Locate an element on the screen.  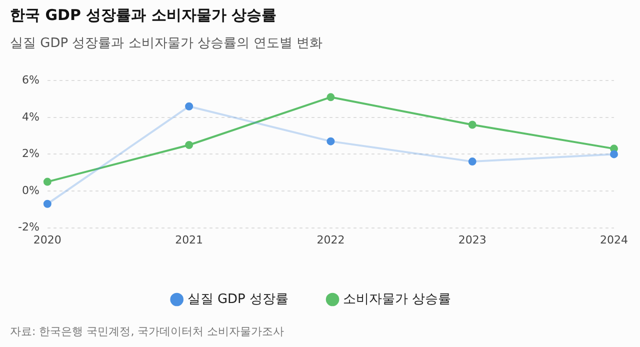
x-tick-label: 2022 is located at coordinates (330, 239).